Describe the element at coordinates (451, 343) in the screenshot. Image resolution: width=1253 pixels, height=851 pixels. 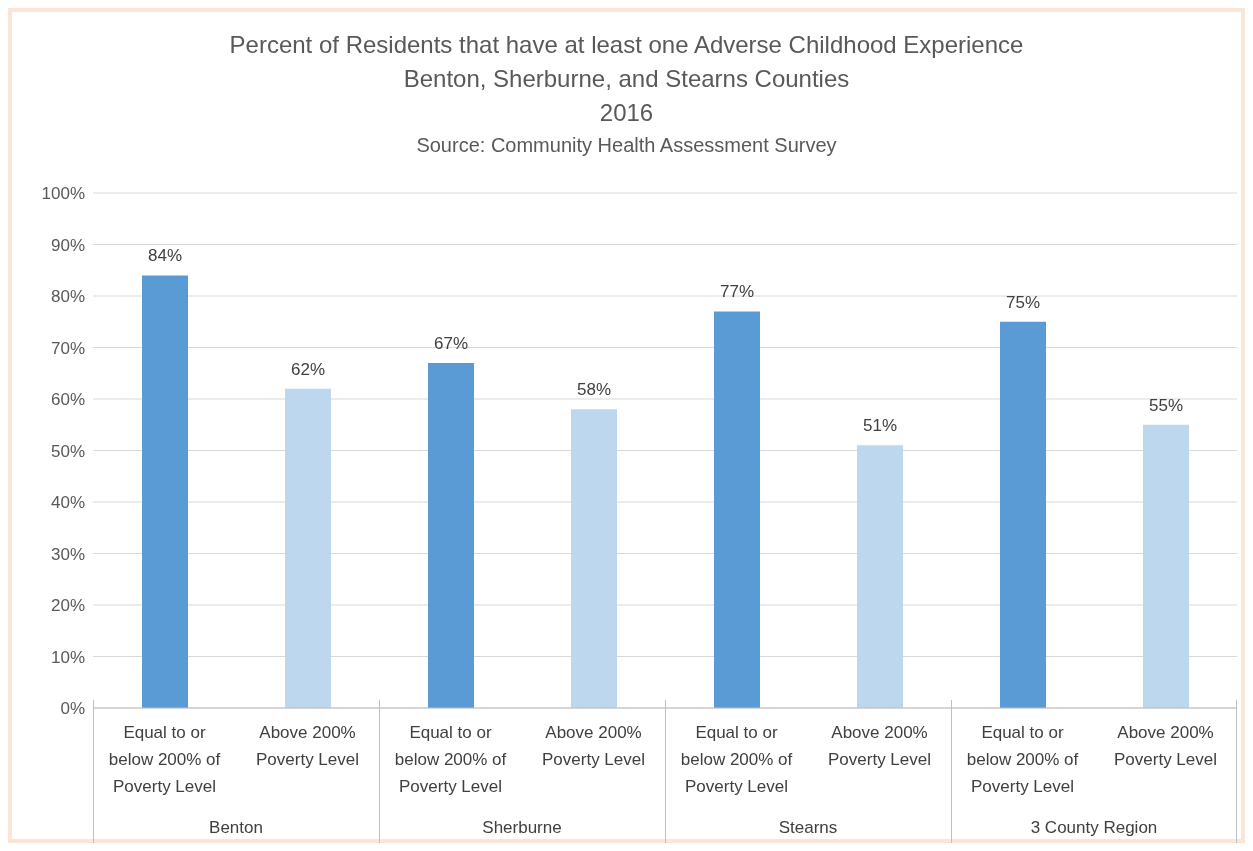
I see `data-label: 67%` at that location.